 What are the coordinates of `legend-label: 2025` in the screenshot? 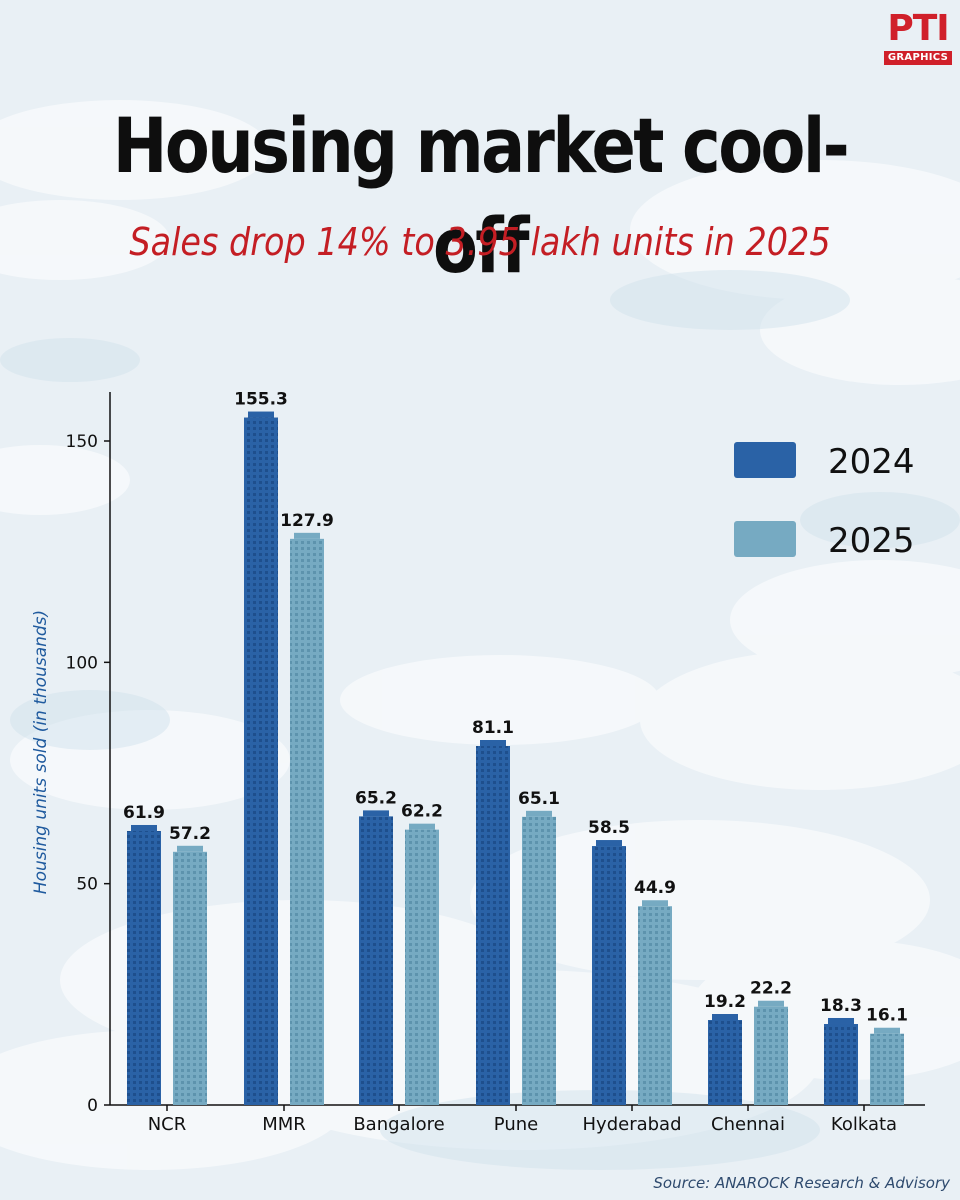 It's located at (871, 541).